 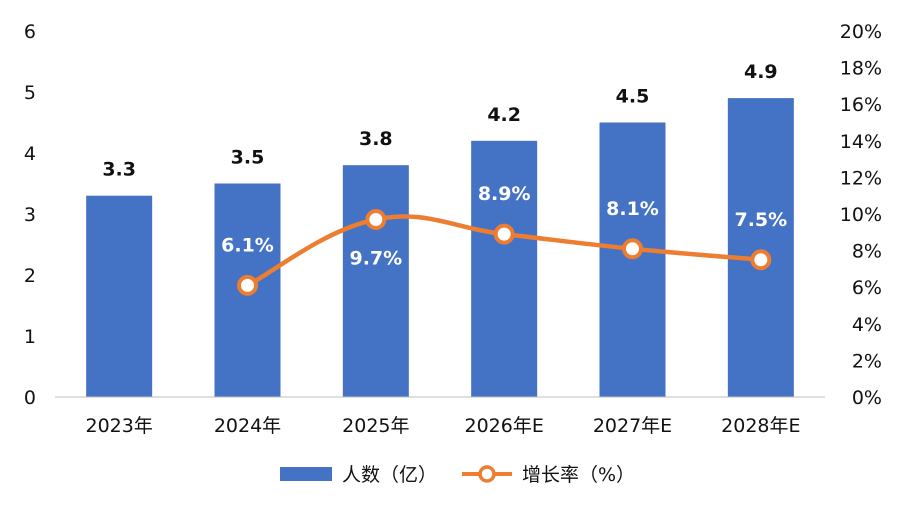 I want to click on right-axis: 0% 2% 4% 6% 8% 10% 12% 14% 16% 18% 20%, so click(x=861, y=215).